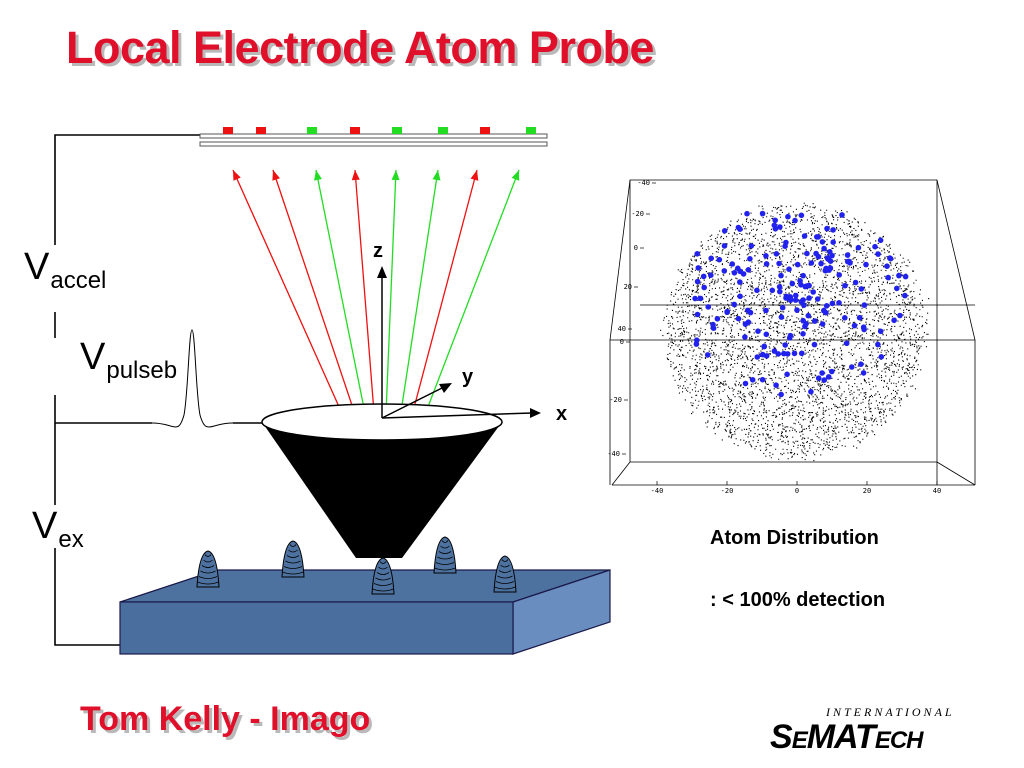 The height and width of the screenshot is (768, 1024). What do you see at coordinates (378, 251) in the screenshot?
I see `axis-z-label: z` at bounding box center [378, 251].